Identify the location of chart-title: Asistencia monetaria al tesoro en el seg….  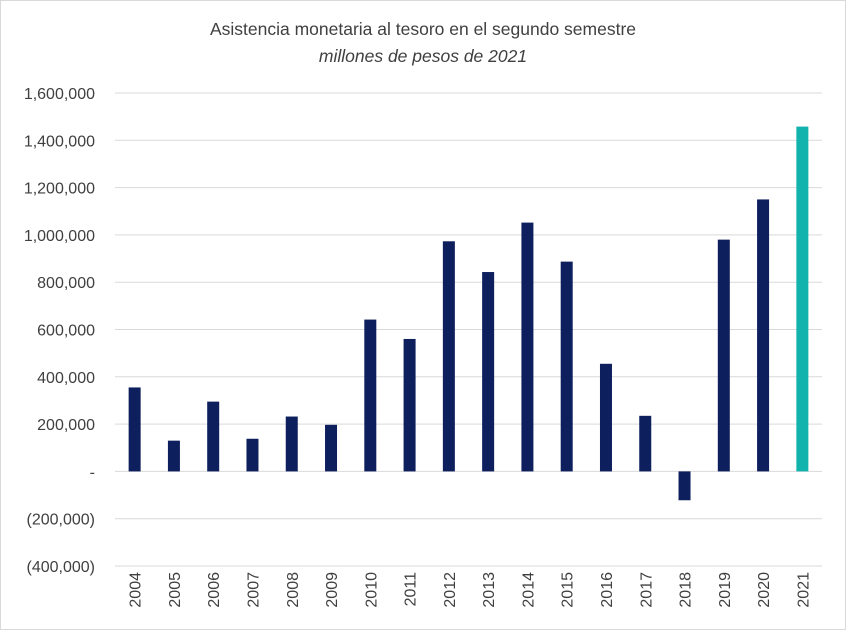
(423, 29).